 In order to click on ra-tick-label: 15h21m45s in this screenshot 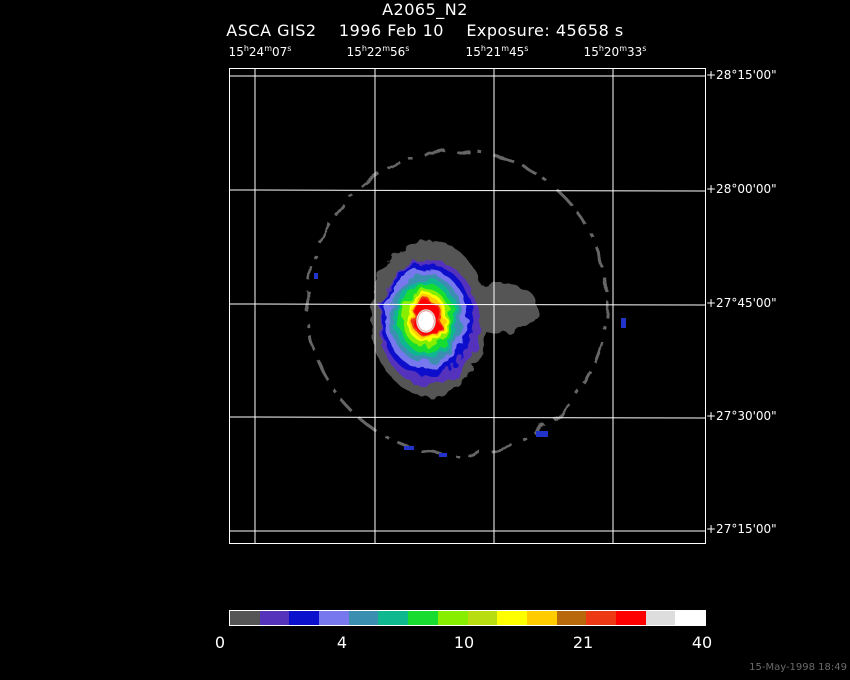, I will do `click(497, 51)`.